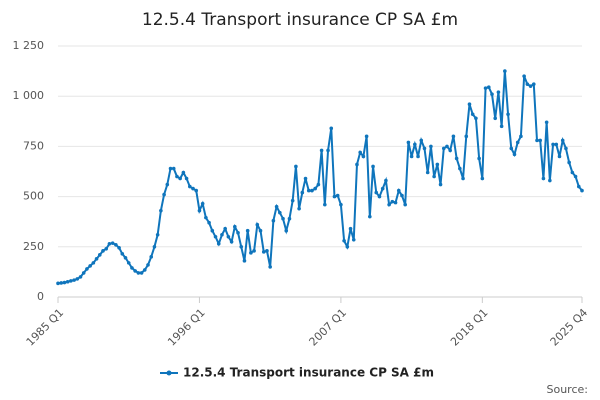  What do you see at coordinates (29, 45) in the screenshot?
I see `y-tick-label: 1 250` at bounding box center [29, 45].